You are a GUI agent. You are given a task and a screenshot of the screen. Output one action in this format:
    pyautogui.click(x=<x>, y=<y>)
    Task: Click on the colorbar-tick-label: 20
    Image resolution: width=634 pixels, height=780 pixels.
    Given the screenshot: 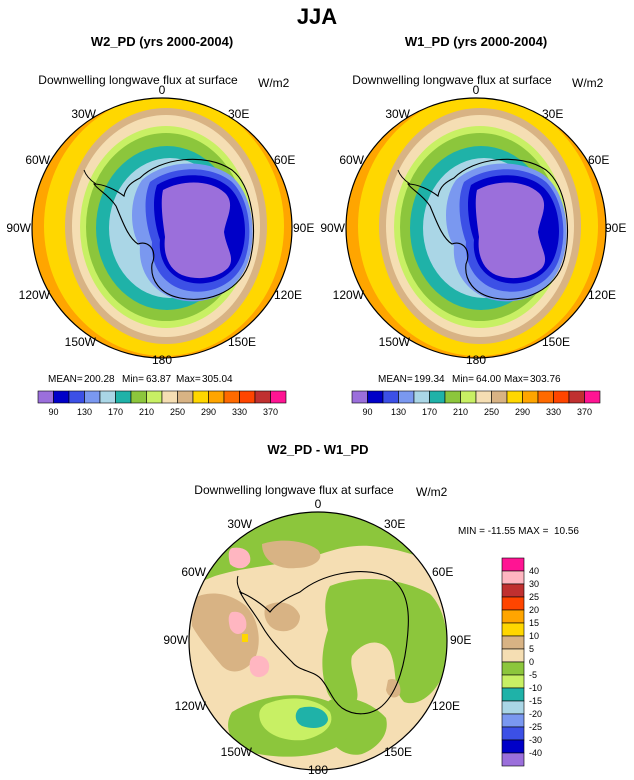 What is the action you would take?
    pyautogui.click(x=534, y=610)
    